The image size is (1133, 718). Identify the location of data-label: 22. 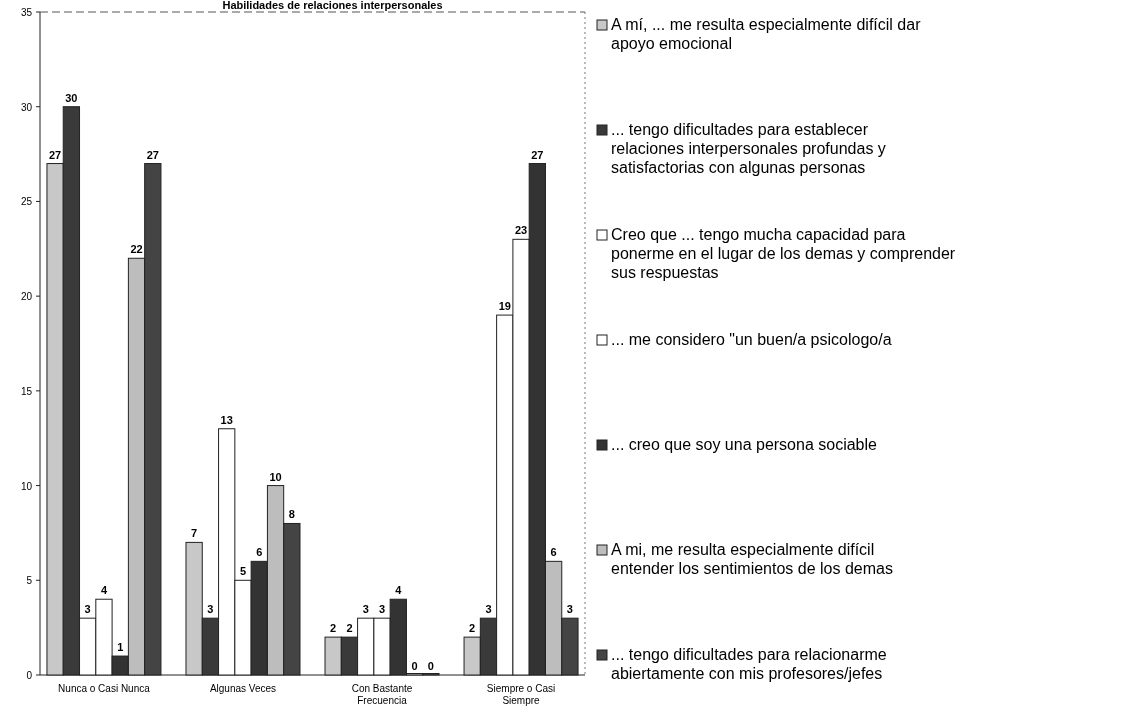
(136, 249).